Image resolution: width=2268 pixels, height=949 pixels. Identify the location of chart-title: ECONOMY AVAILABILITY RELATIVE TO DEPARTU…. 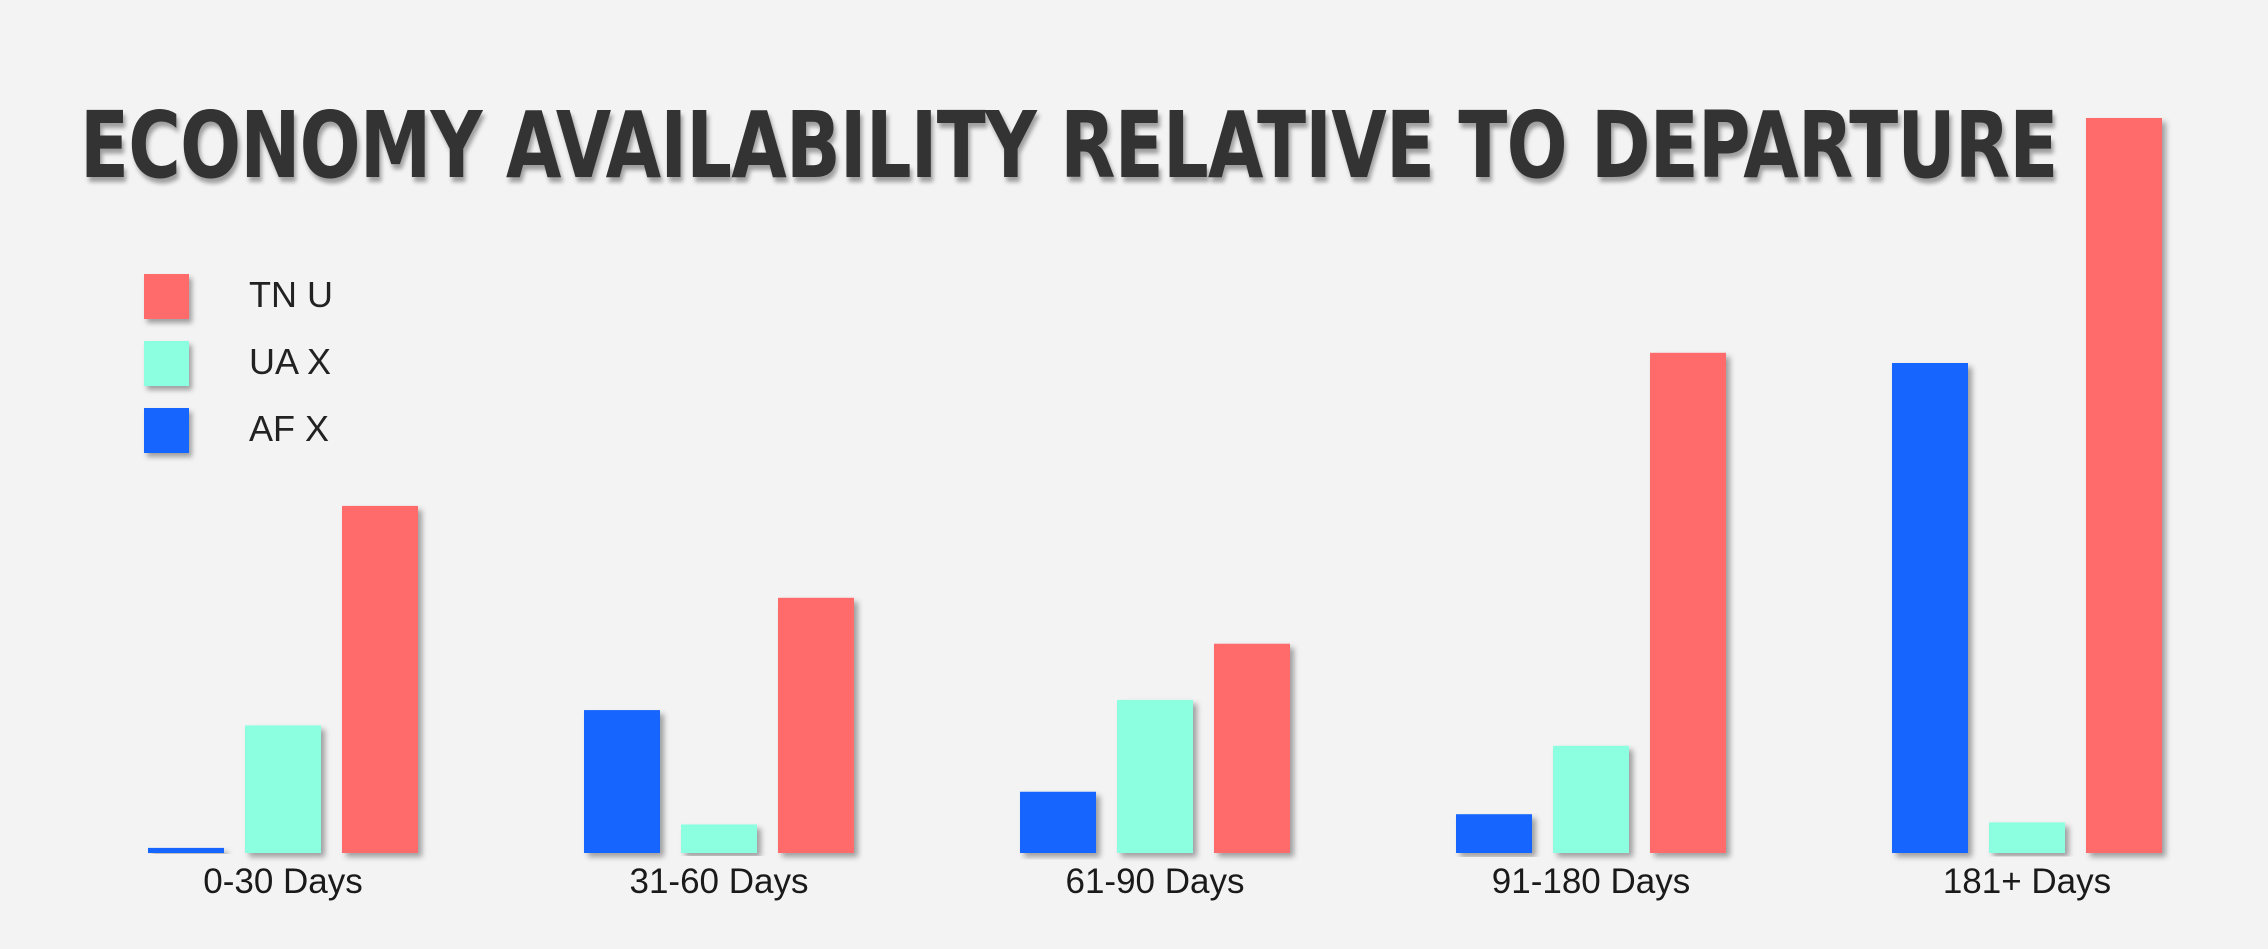
(1069, 145).